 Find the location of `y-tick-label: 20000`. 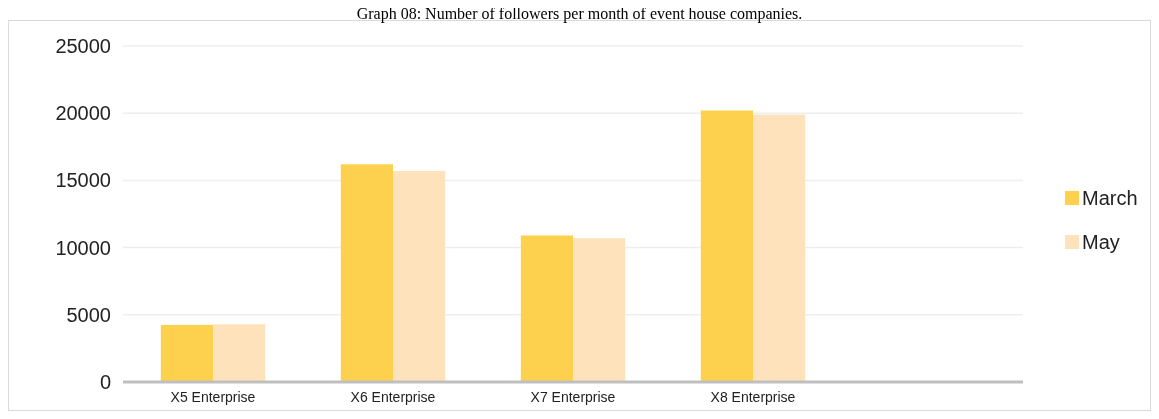

y-tick-label: 20000 is located at coordinates (83, 113).